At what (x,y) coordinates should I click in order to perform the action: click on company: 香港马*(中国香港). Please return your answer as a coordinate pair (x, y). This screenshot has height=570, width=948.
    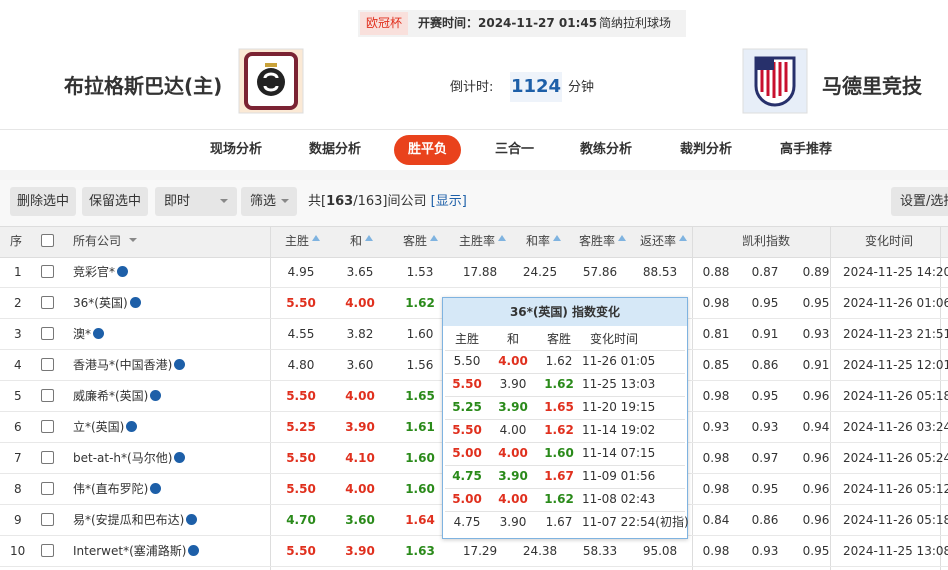
    Looking at the image, I should click on (129, 365).